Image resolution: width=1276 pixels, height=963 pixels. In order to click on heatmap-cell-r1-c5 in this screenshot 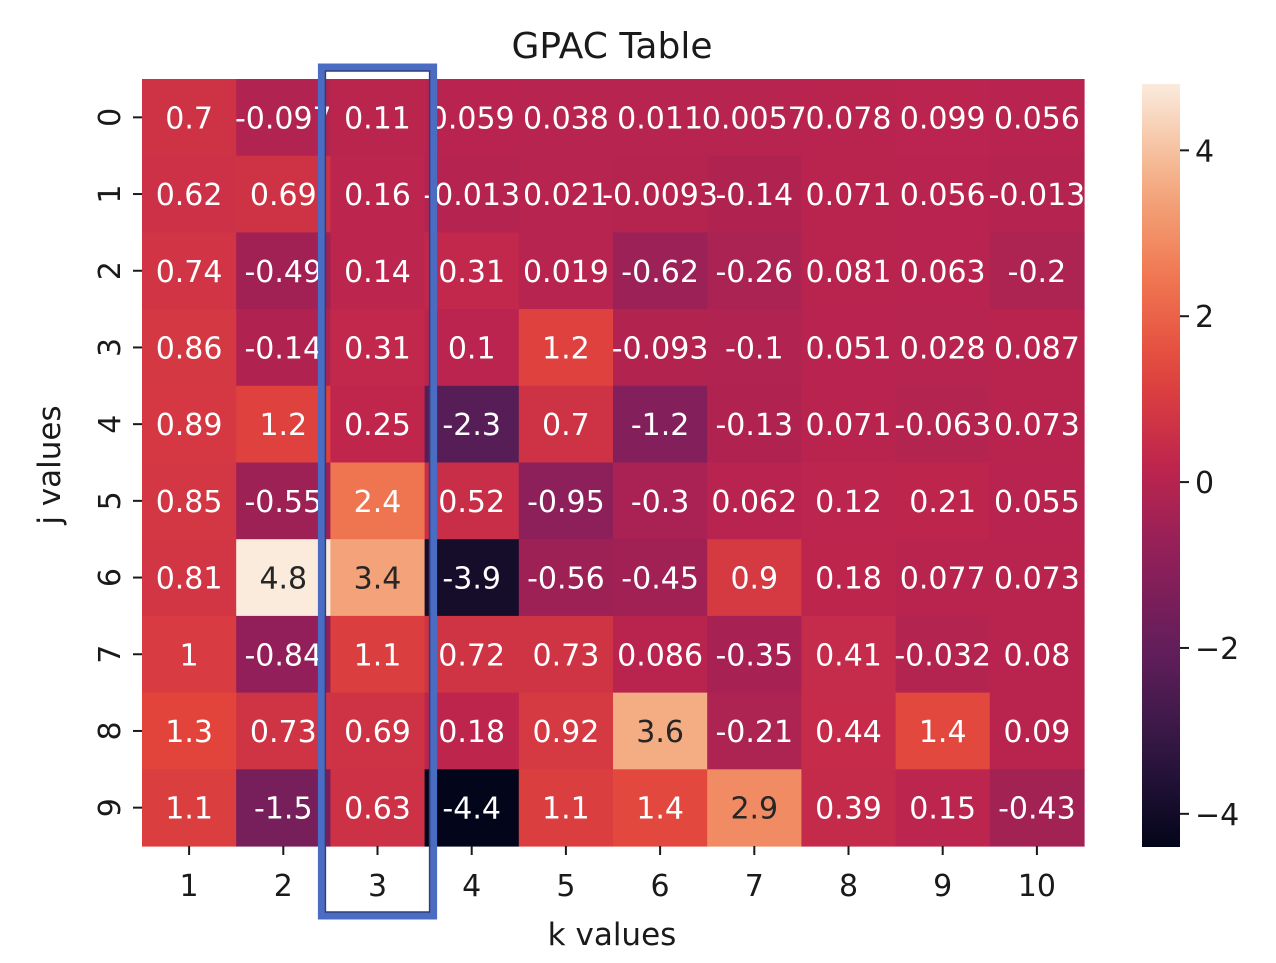, I will do `click(660, 194)`.